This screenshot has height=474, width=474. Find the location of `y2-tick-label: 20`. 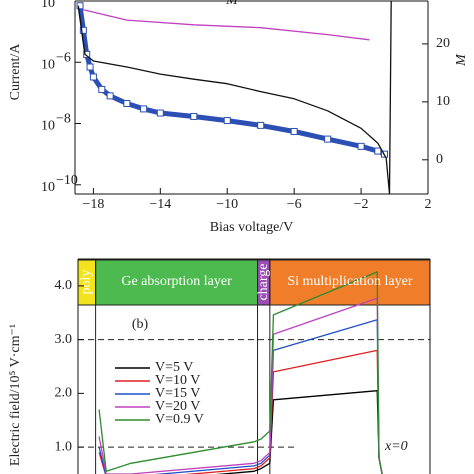

y2-tick-label: 20 is located at coordinates (443, 43).